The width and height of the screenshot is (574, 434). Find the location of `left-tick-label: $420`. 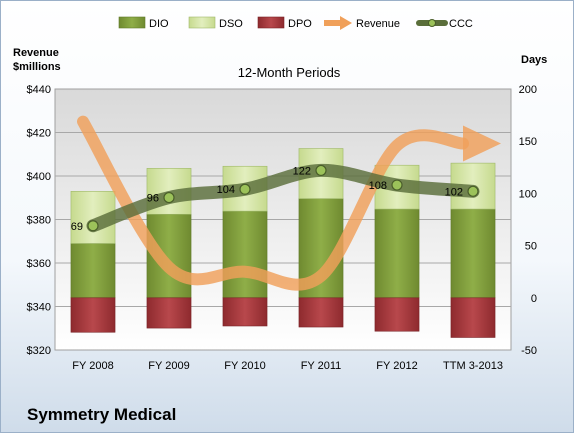

left-tick-label: $420 is located at coordinates (39, 134).